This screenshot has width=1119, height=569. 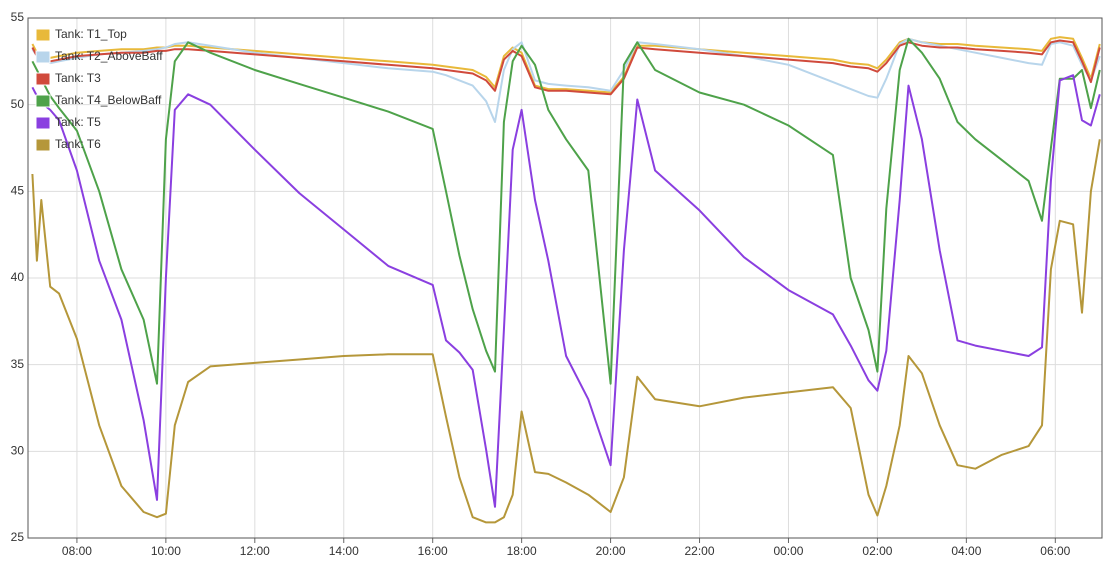 What do you see at coordinates (78, 78) in the screenshot?
I see `legend-label: Tank: T3` at bounding box center [78, 78].